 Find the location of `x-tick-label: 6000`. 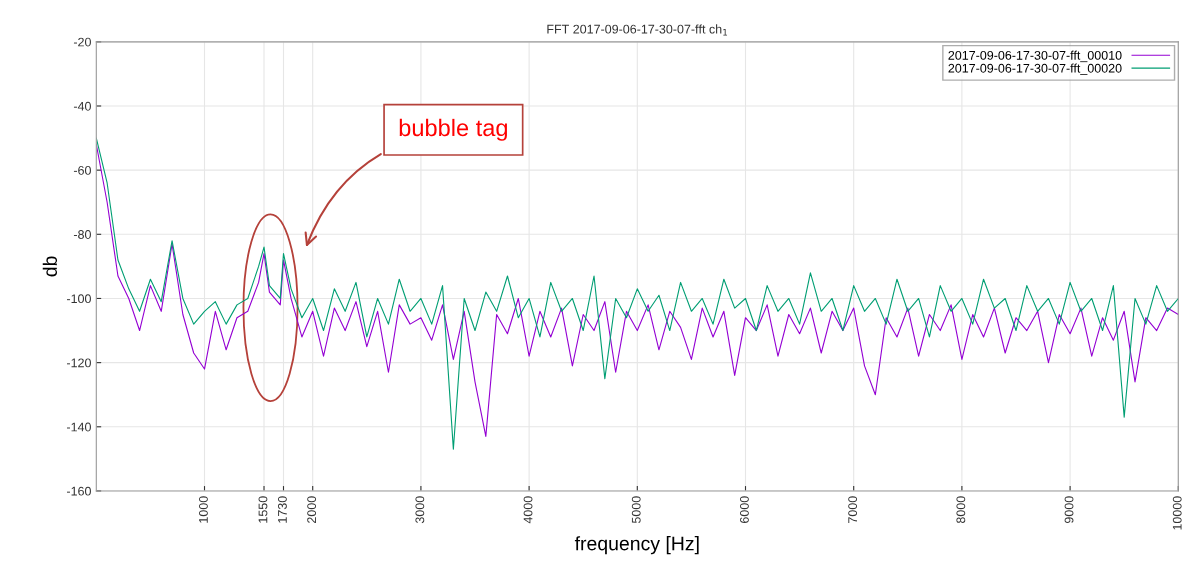

x-tick-label: 6000 is located at coordinates (744, 509).